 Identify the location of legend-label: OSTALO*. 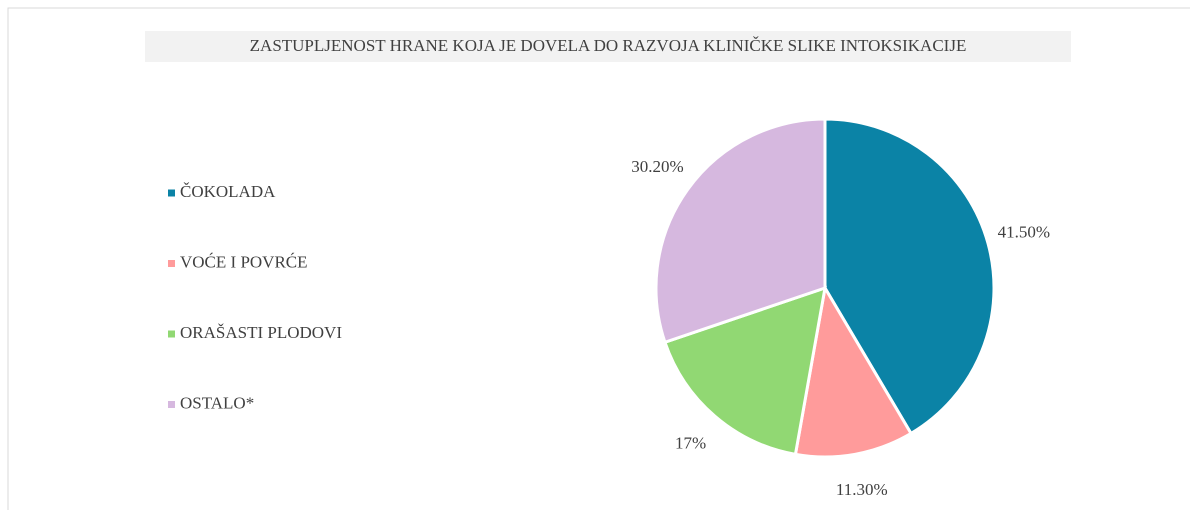
(217, 402).